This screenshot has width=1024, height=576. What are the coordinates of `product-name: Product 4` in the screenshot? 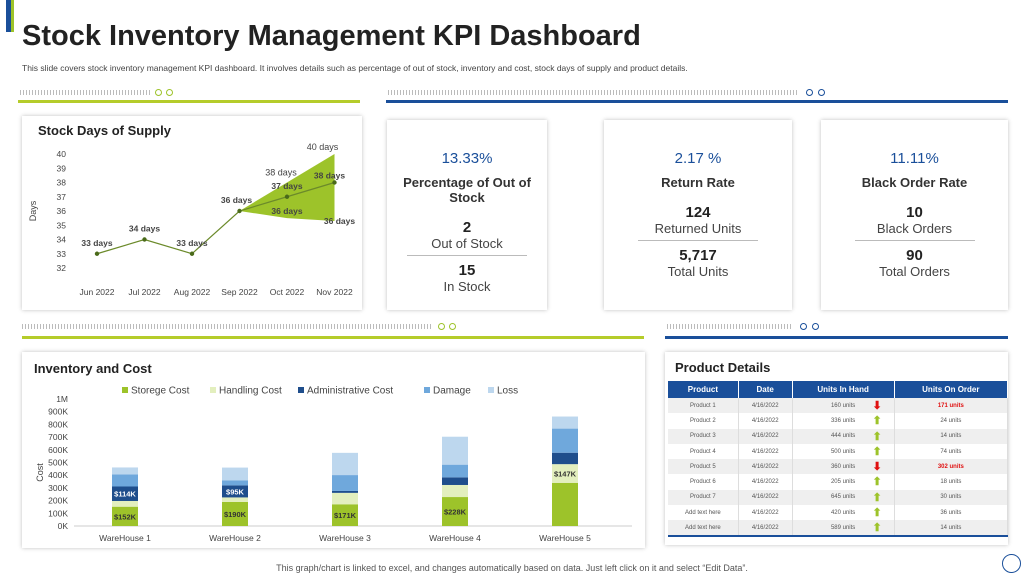 It's located at (703, 451).